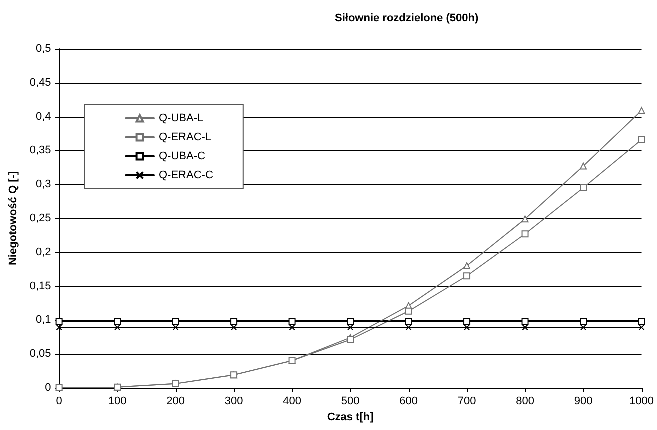  What do you see at coordinates (525, 402) in the screenshot?
I see `x-tick-label: 800` at bounding box center [525, 402].